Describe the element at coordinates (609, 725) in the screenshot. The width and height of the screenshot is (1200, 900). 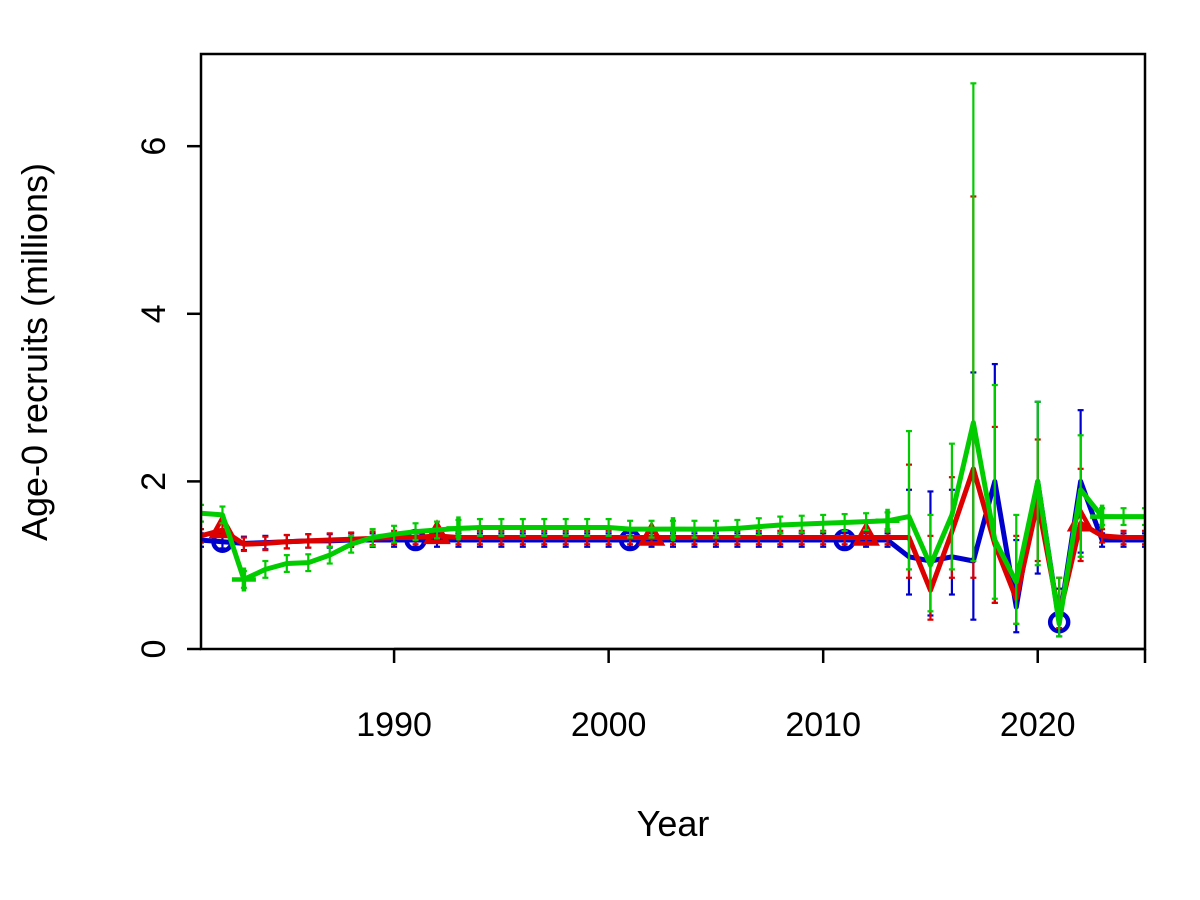
I see `x-tick-label: 2000` at that location.